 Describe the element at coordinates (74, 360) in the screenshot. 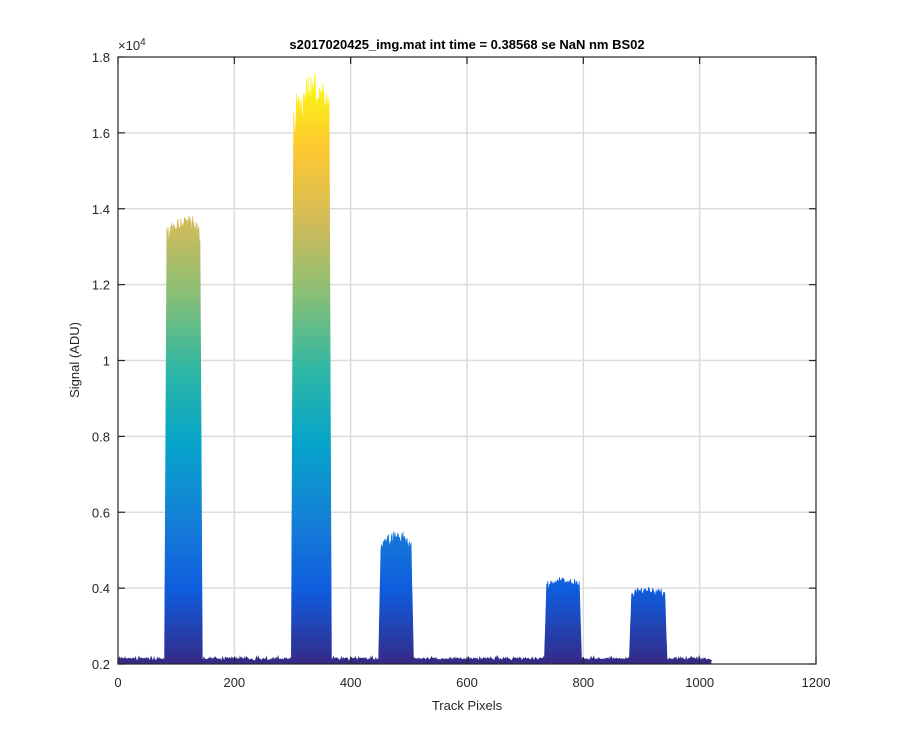

I see `y-axis-label: Signal (ADU)` at that location.